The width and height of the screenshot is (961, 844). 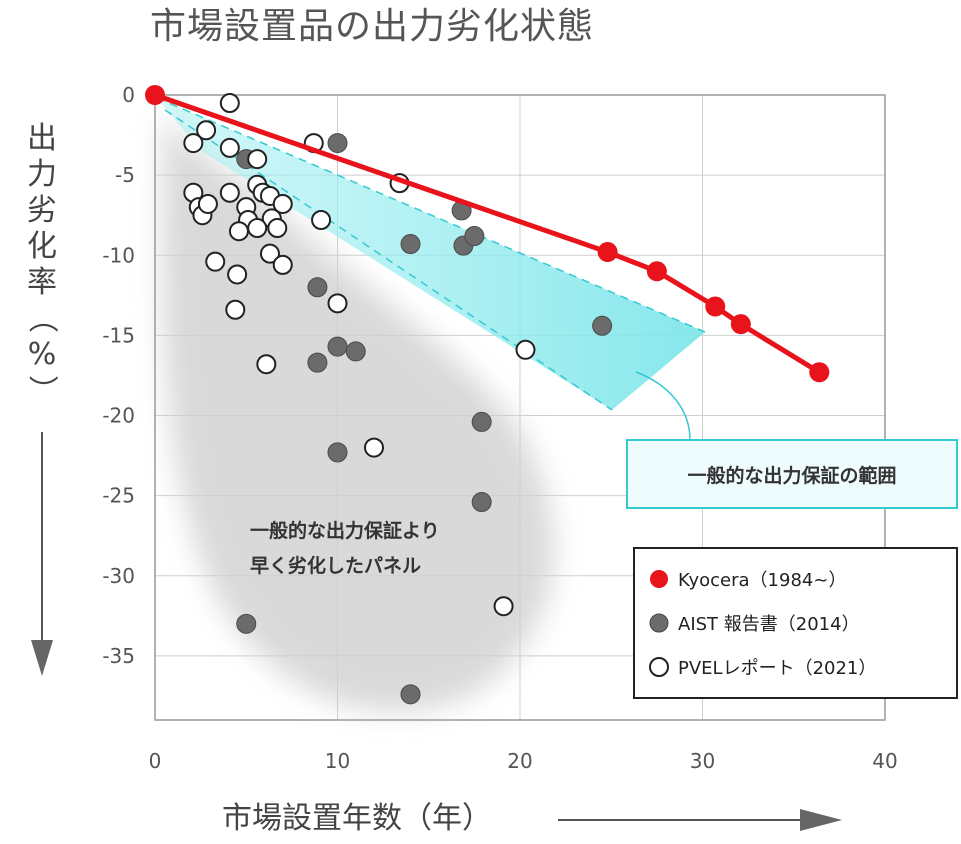 I want to click on legend-marker-kyocera, so click(x=659, y=579).